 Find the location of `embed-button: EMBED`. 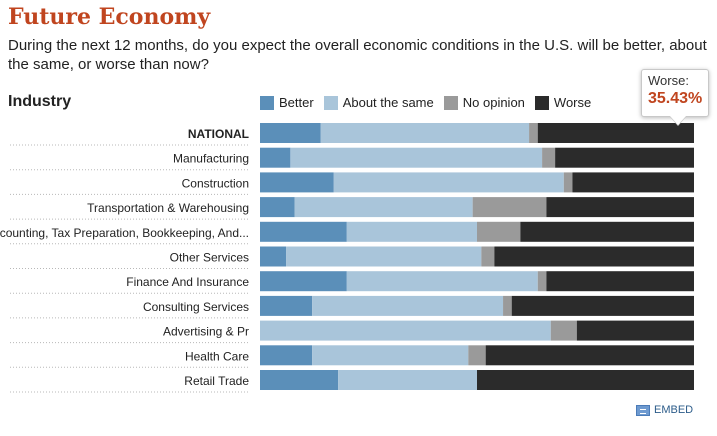

embed-button: EMBED is located at coordinates (664, 410).